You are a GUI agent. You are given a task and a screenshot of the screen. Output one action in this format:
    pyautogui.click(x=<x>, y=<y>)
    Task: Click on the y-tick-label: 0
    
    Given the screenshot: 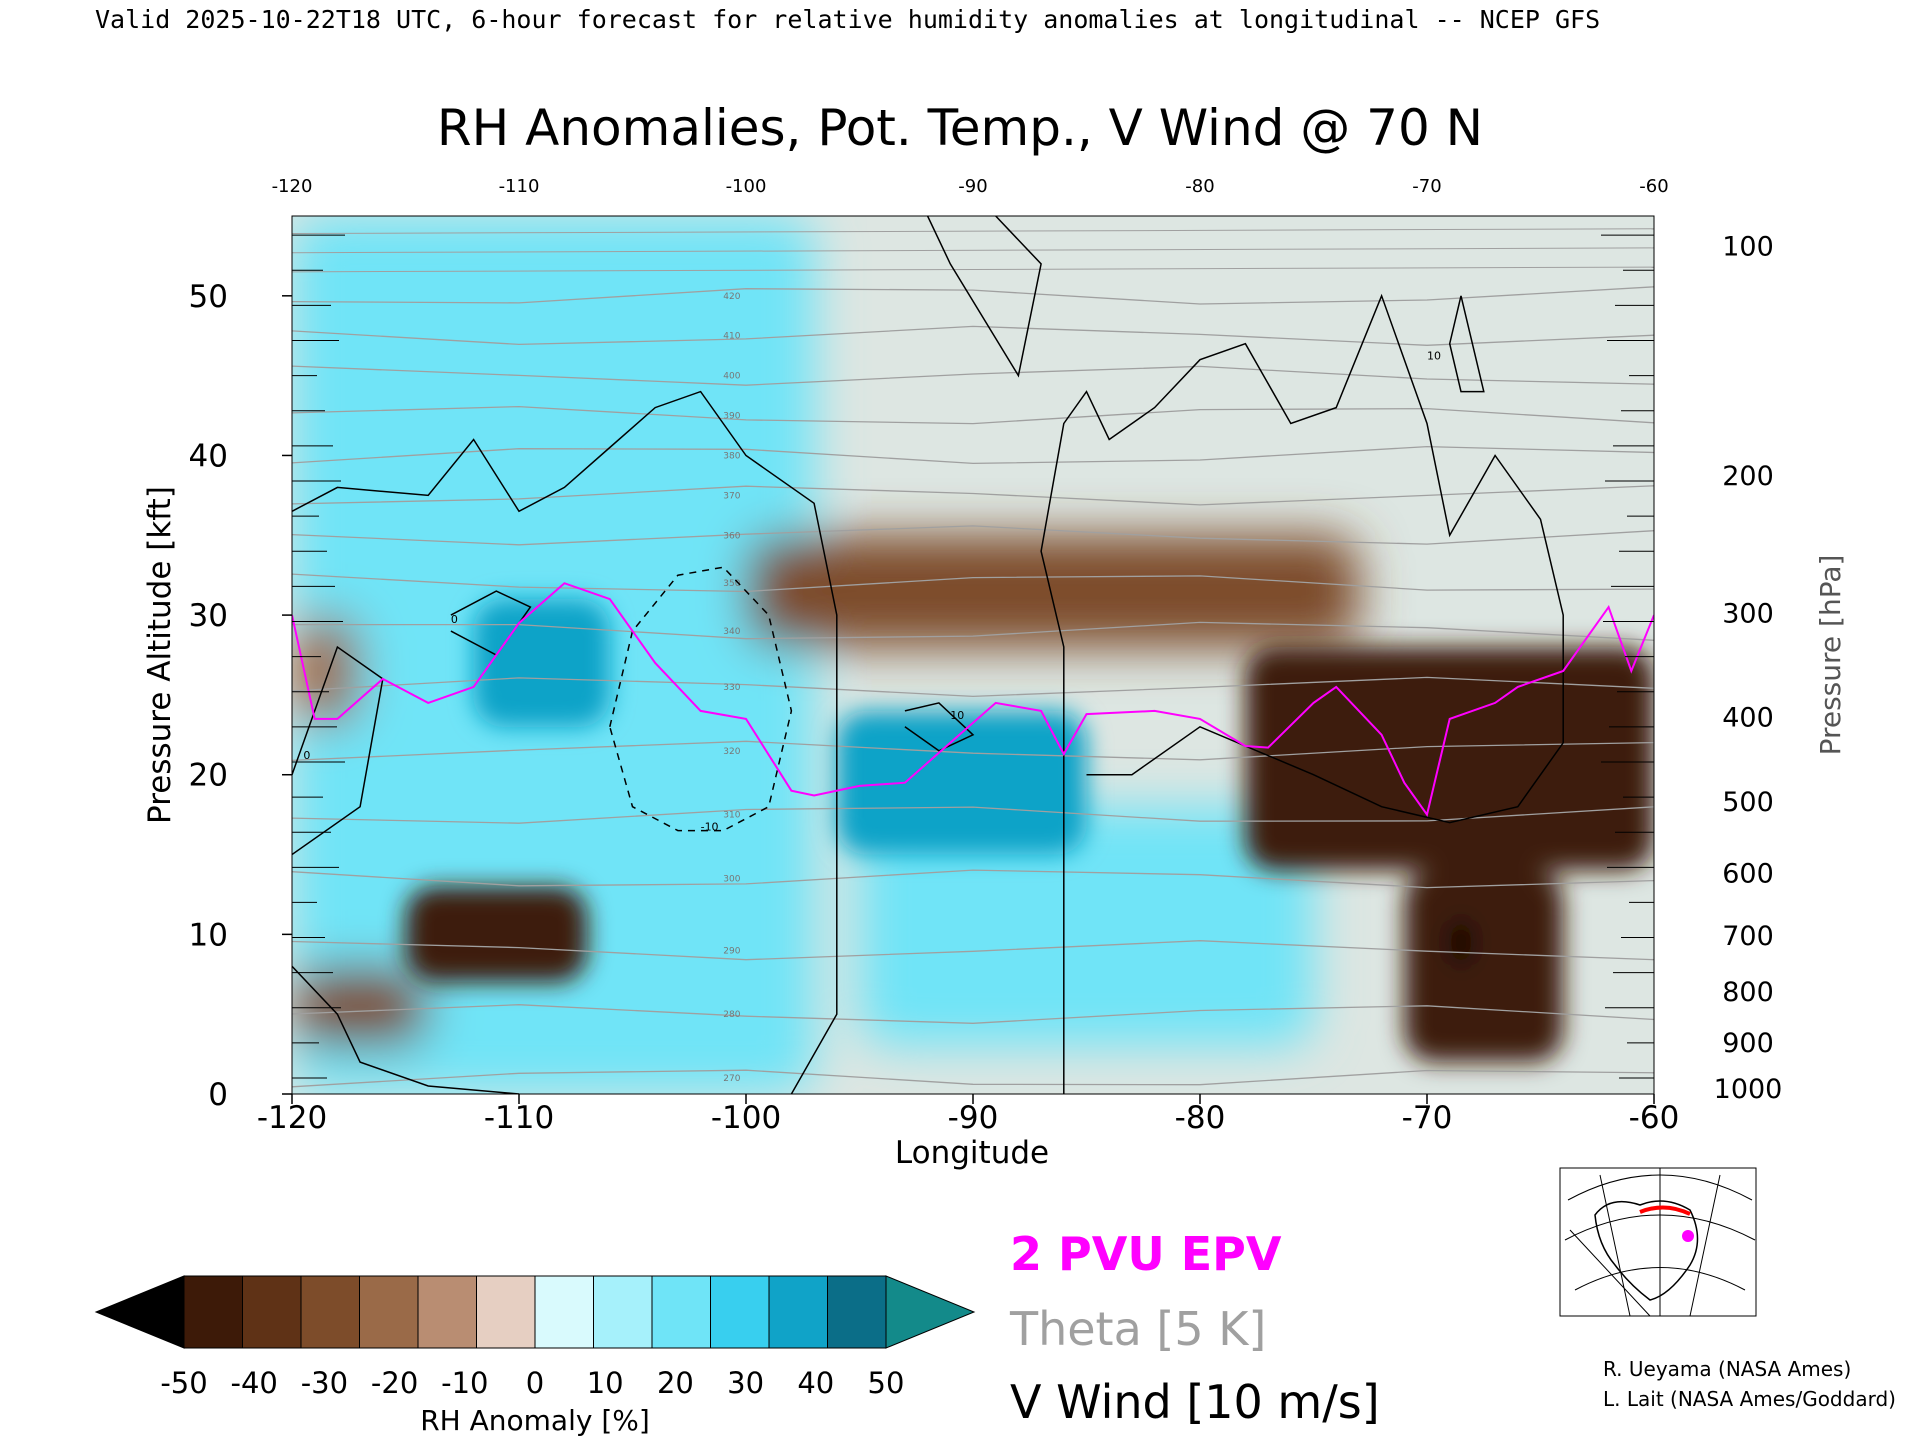 What is the action you would take?
    pyautogui.click(x=218, y=1095)
    